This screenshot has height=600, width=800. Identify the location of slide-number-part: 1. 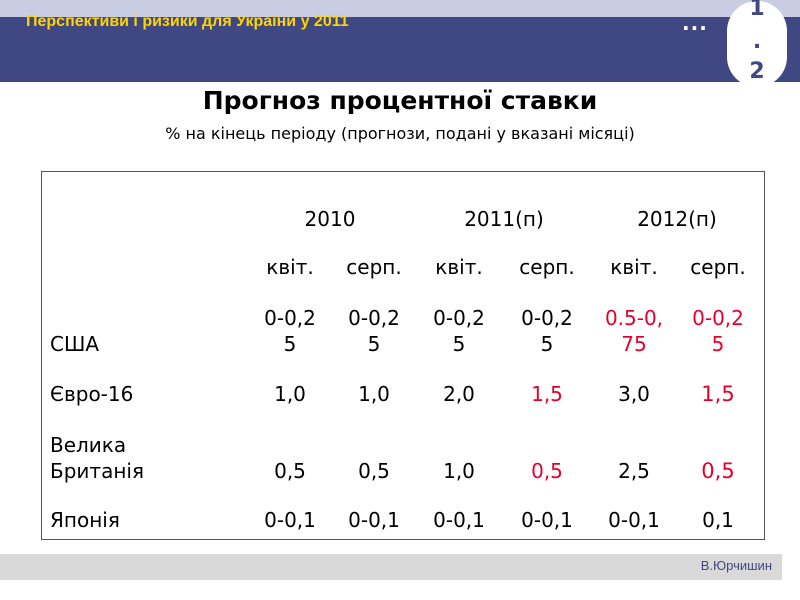
(757, 10).